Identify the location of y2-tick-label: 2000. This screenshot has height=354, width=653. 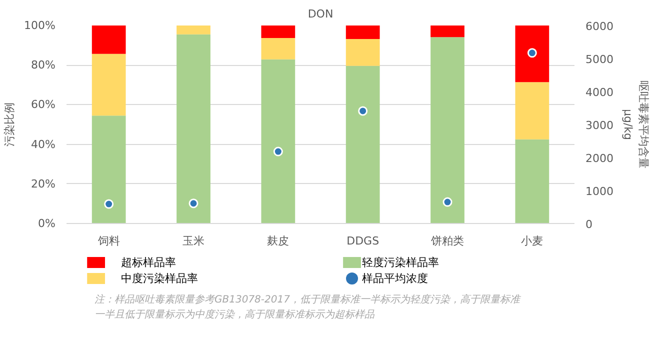
(600, 158).